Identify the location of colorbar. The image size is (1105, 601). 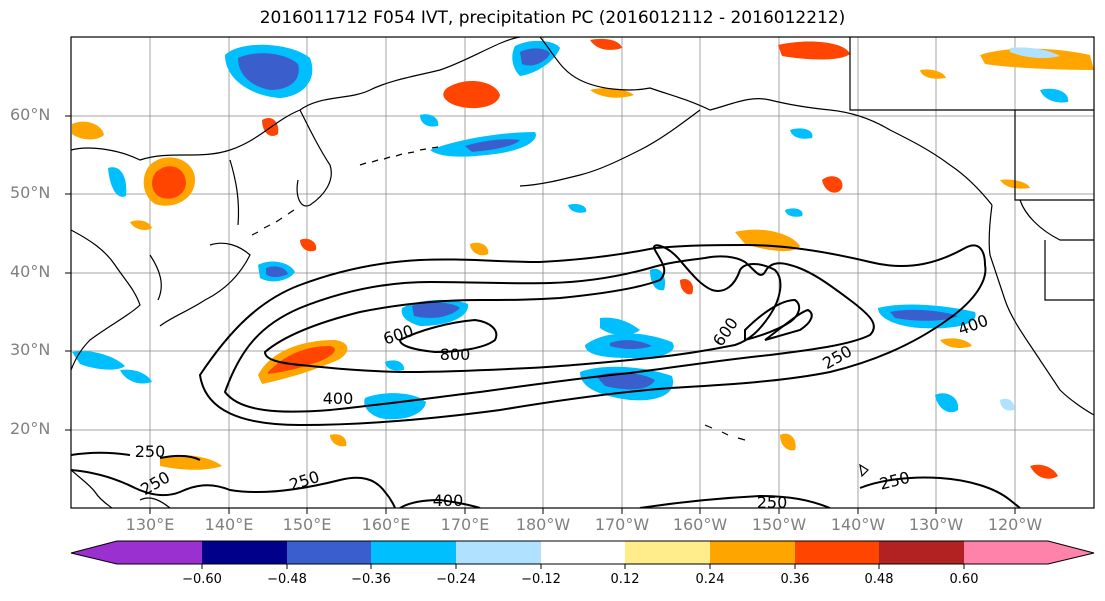
(582, 554).